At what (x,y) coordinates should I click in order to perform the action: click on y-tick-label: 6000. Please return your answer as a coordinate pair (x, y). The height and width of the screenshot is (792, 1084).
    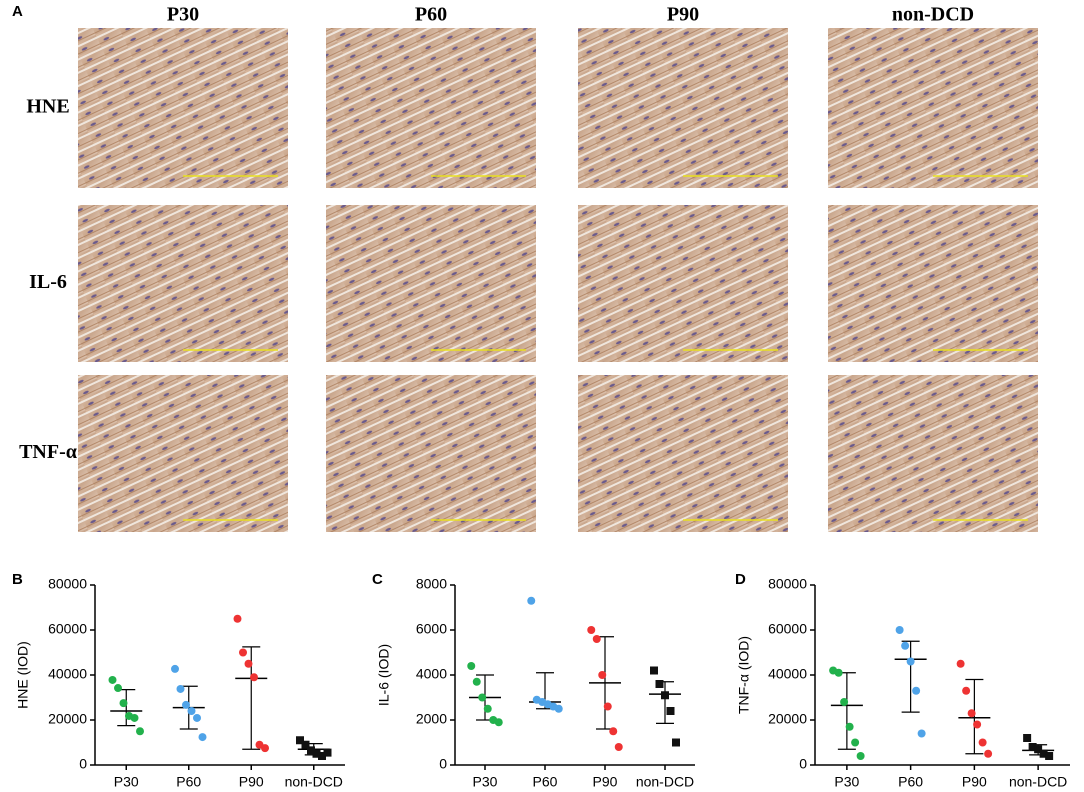
    Looking at the image, I should click on (431, 629).